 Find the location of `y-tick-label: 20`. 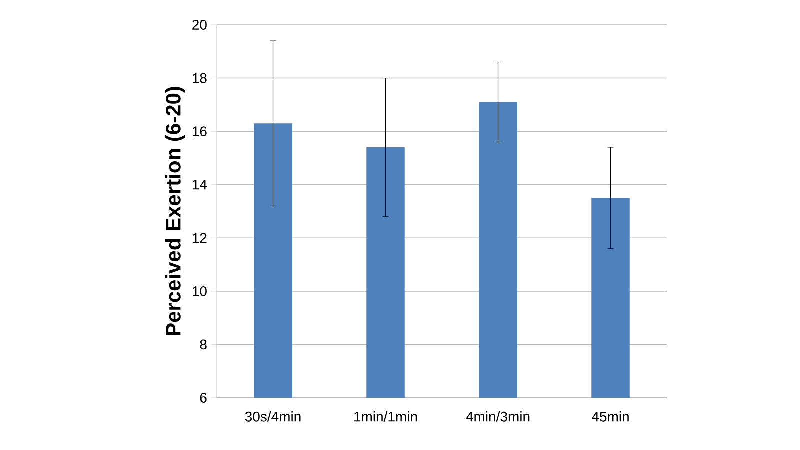

y-tick-label: 20 is located at coordinates (199, 25).